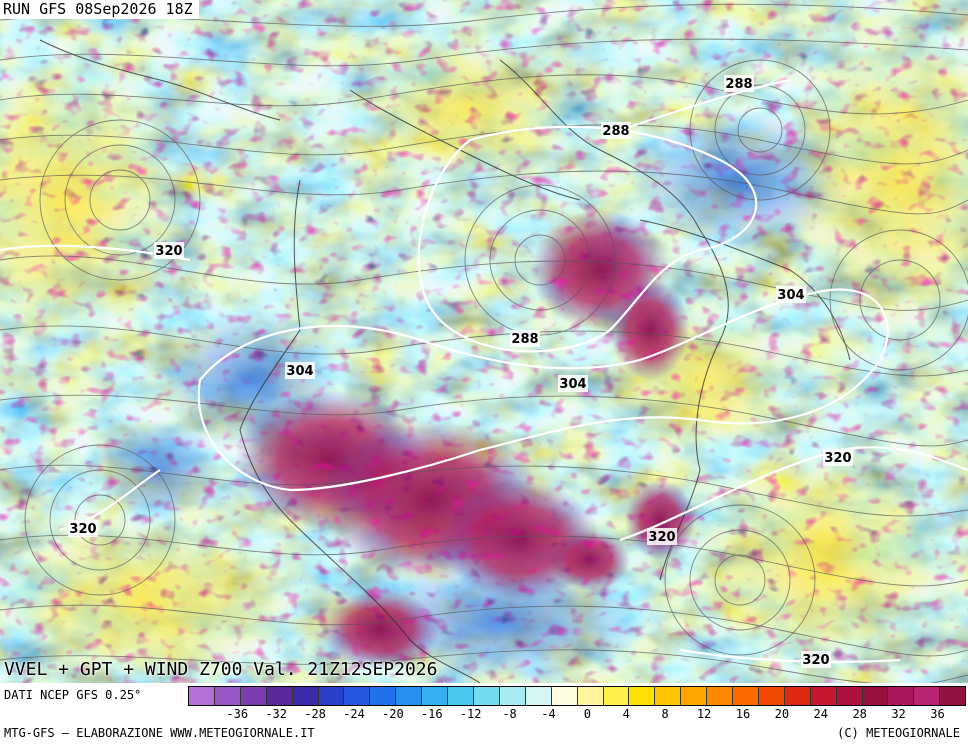 The width and height of the screenshot is (968, 745). Describe the element at coordinates (898, 733) in the screenshot. I see `credit-right: (C) METEOGIORNALE` at that location.